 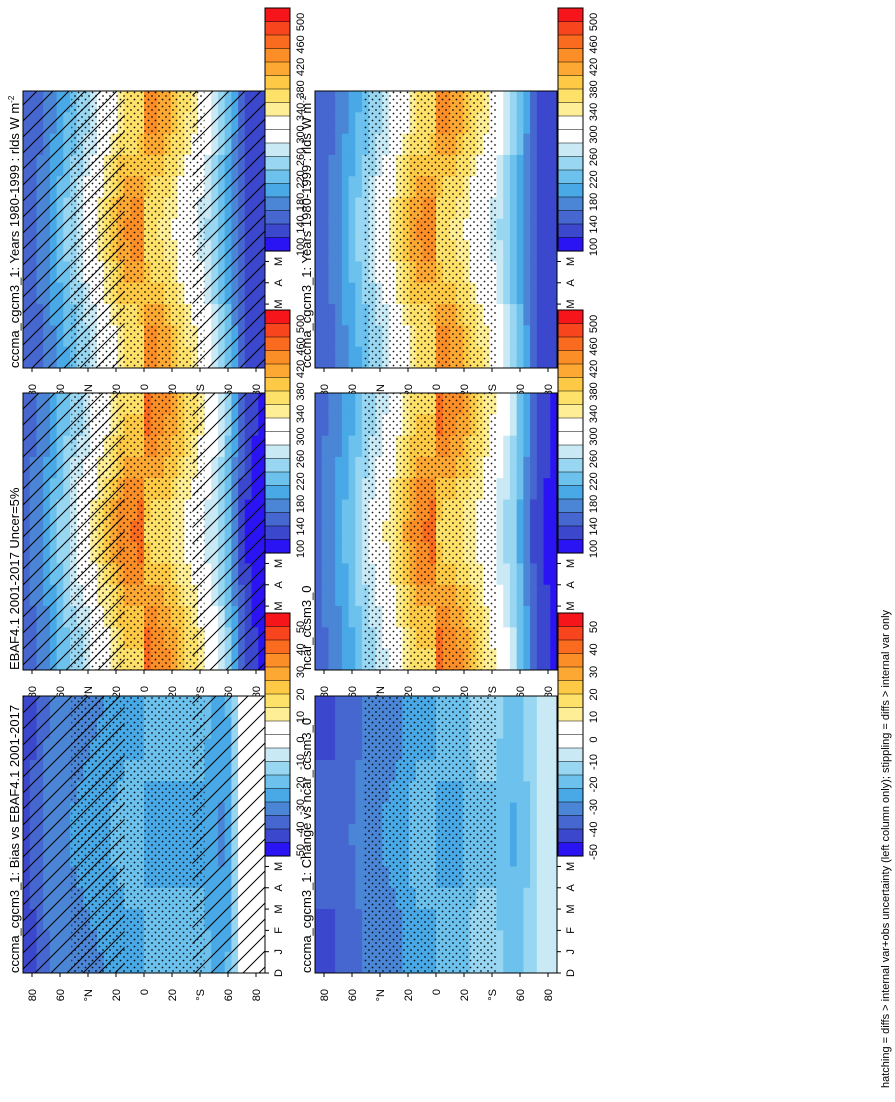 I want to click on colorbar-label: 500, so click(x=301, y=324).